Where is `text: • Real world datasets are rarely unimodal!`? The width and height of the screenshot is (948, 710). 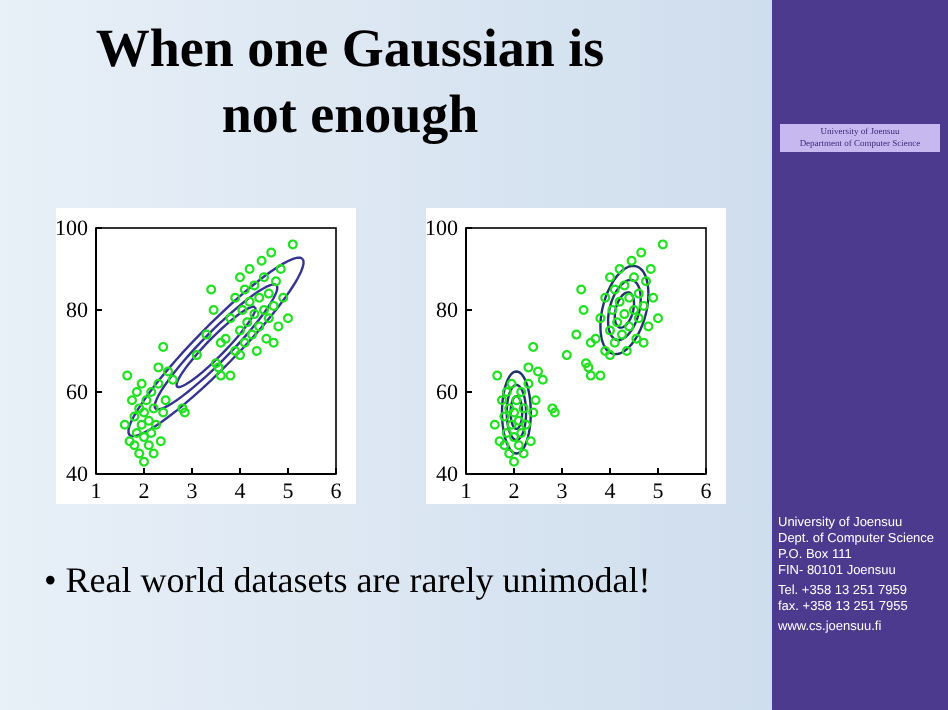
text: • Real world datasets are rarely unimodal! is located at coordinates (347, 581).